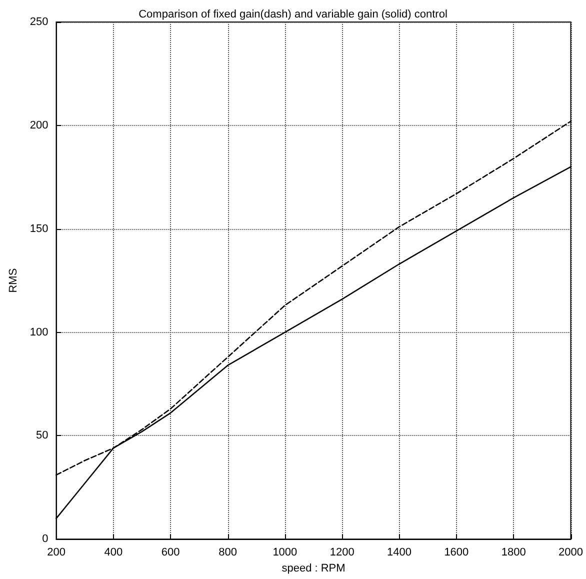  Describe the element at coordinates (39, 22) in the screenshot. I see `y-tick-label: 250` at that location.